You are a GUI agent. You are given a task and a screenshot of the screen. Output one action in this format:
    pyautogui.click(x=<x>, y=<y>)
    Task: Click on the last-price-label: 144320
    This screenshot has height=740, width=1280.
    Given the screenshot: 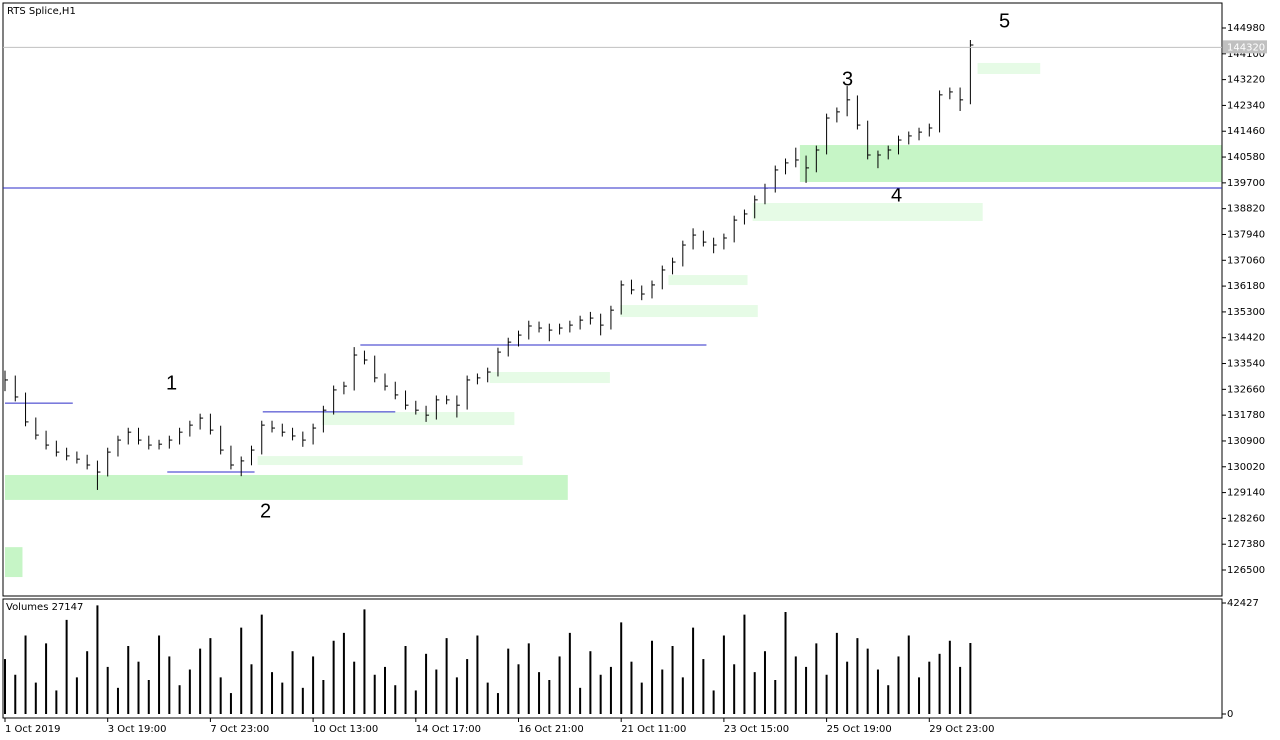 What is the action you would take?
    pyautogui.click(x=1246, y=47)
    